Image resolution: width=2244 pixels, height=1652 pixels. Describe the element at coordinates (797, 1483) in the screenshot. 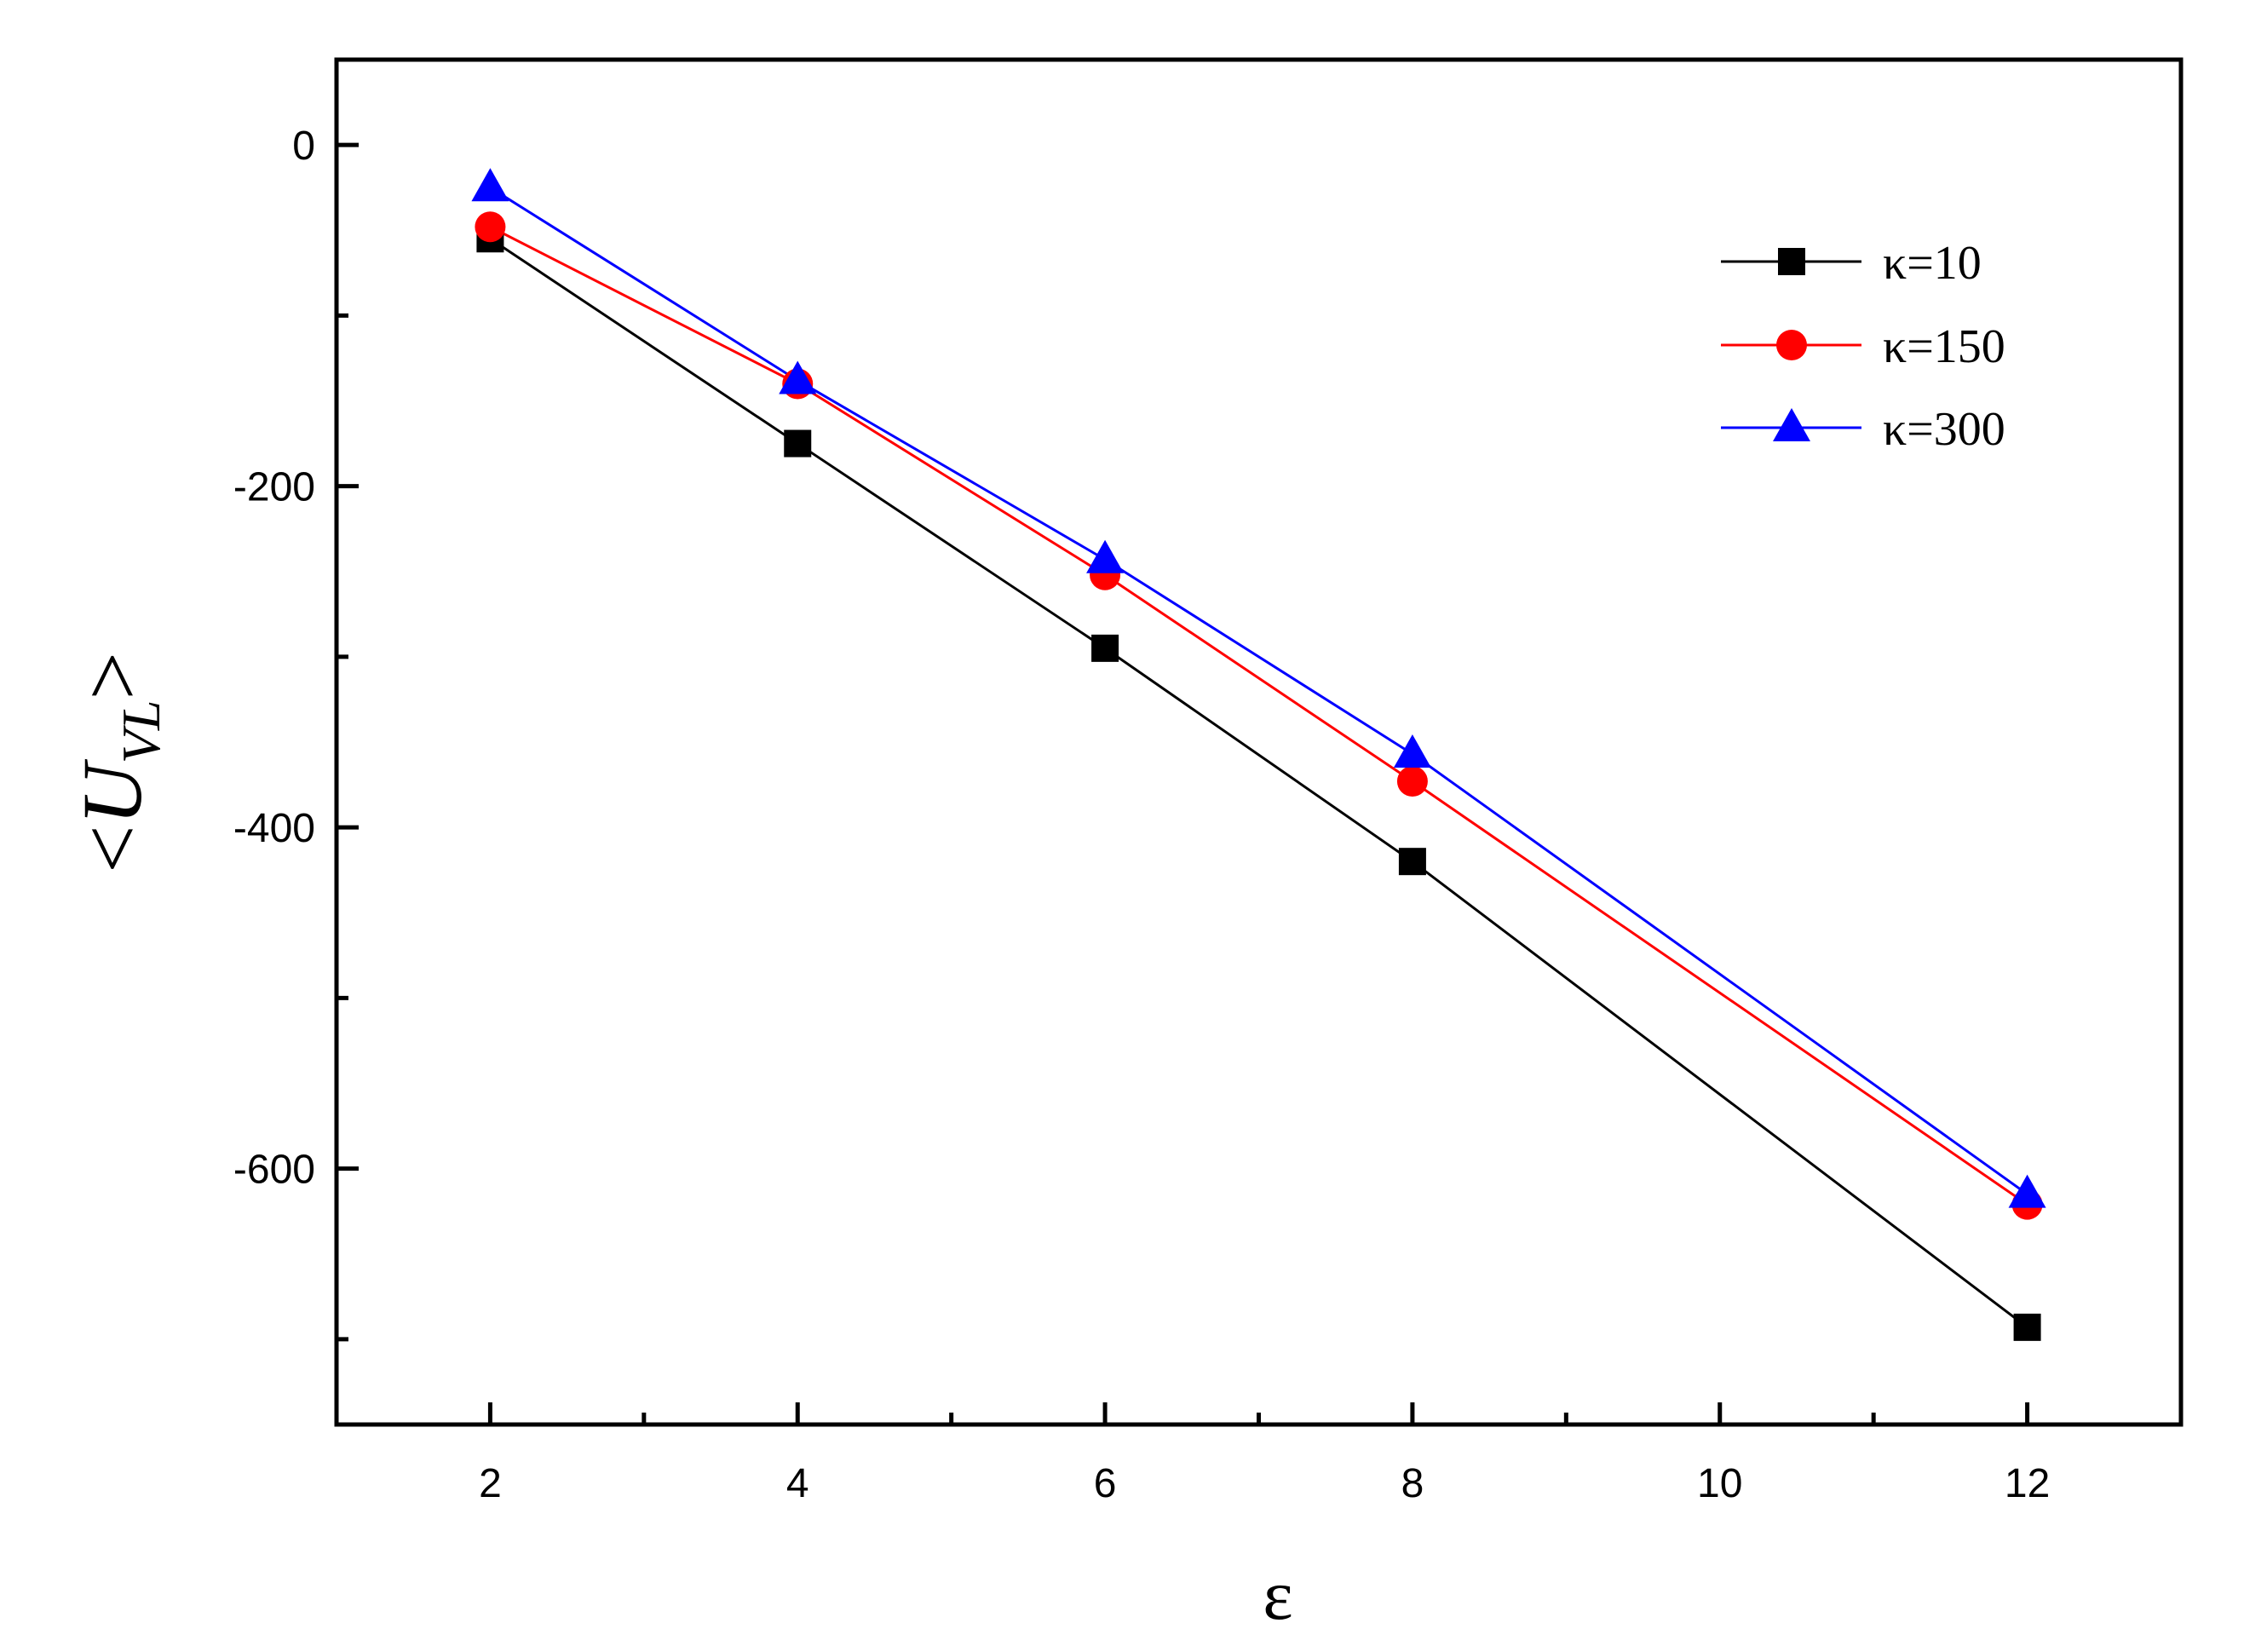

I see `x-tick-label: 4` at that location.